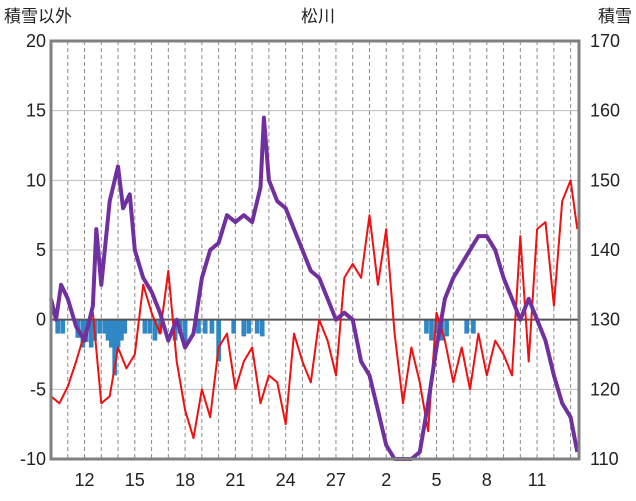 Image resolution: width=636 pixels, height=501 pixels. I want to click on x-tick-4: 24, so click(286, 480).